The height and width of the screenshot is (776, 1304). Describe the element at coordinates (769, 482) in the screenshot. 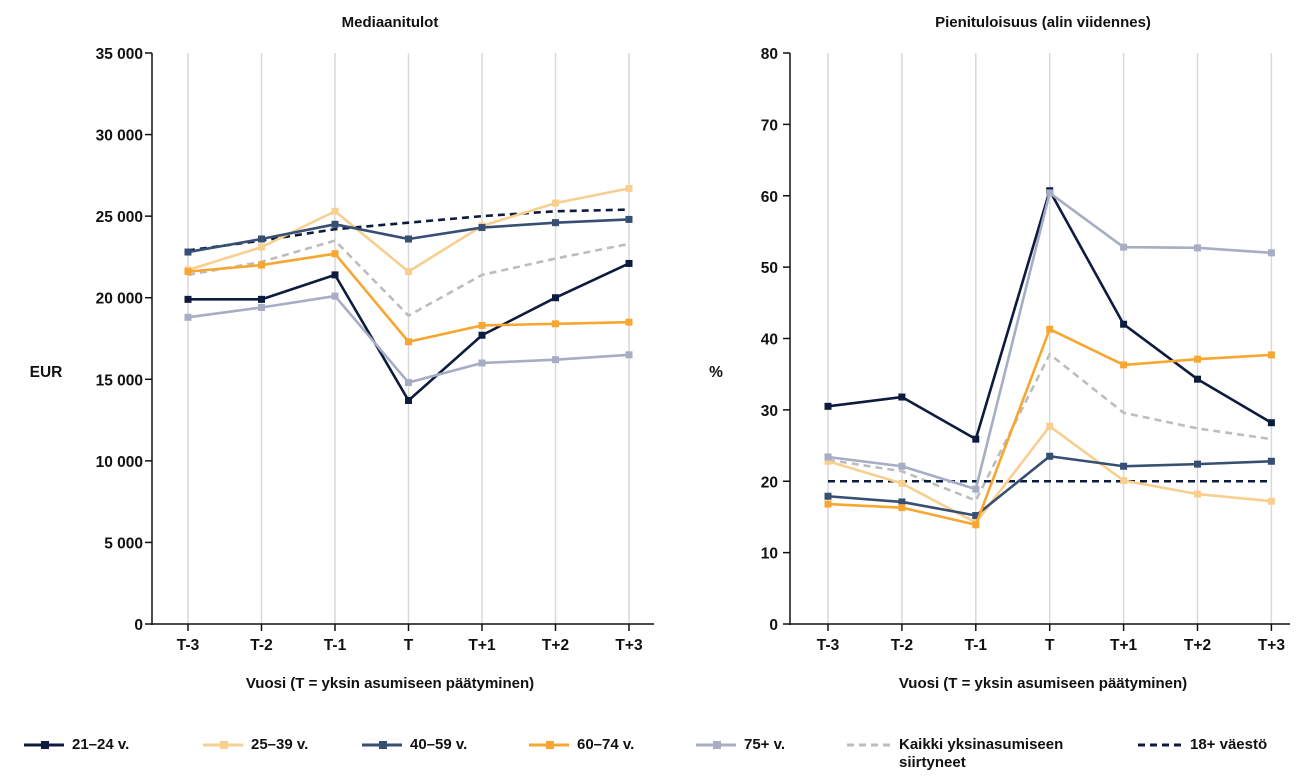

I see `y-tick-label: 20` at that location.